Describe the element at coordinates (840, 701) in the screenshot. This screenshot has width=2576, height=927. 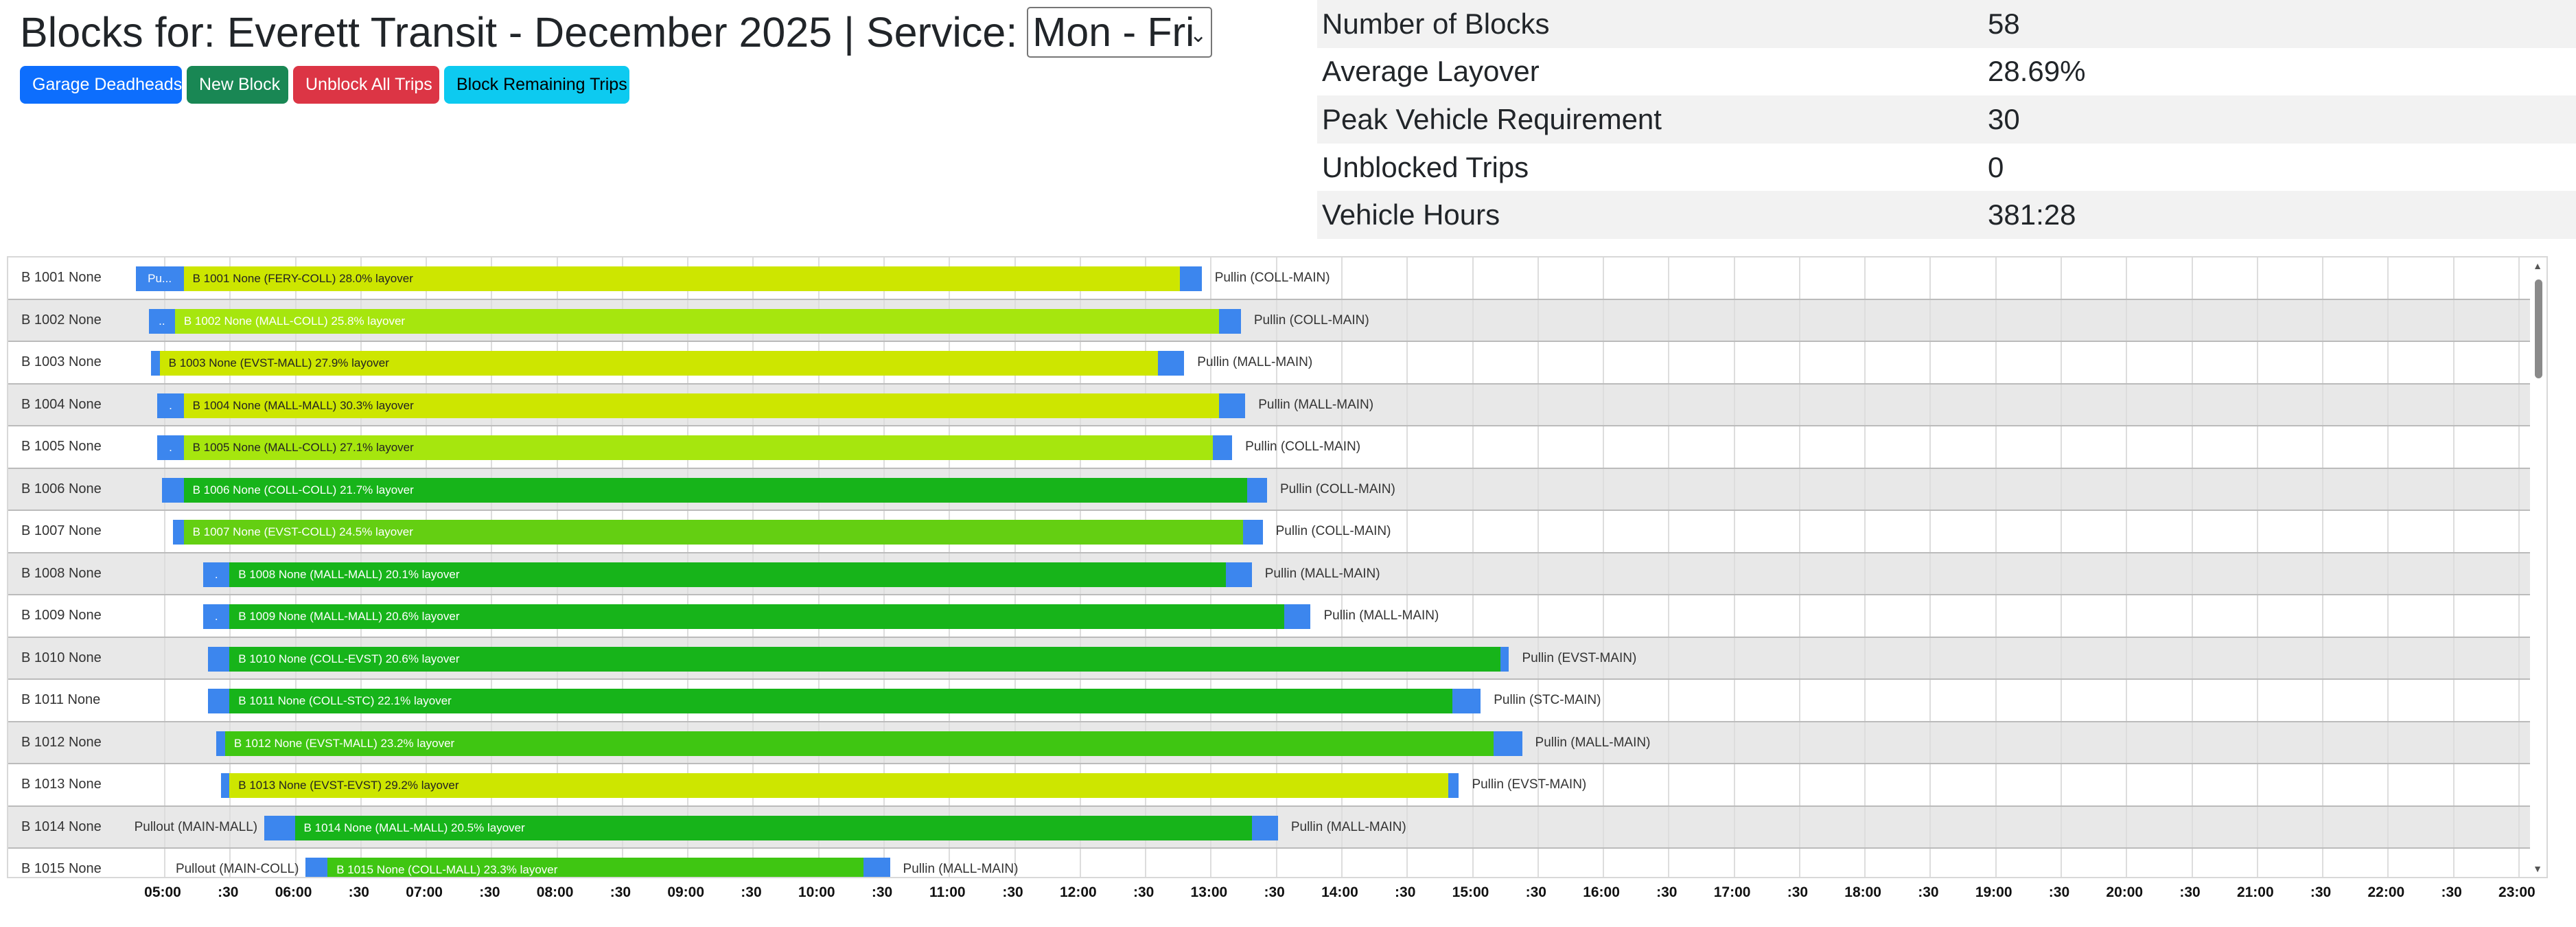
I see `block-bar: B 1011 None (COLL-STC) 22.1% layover` at that location.